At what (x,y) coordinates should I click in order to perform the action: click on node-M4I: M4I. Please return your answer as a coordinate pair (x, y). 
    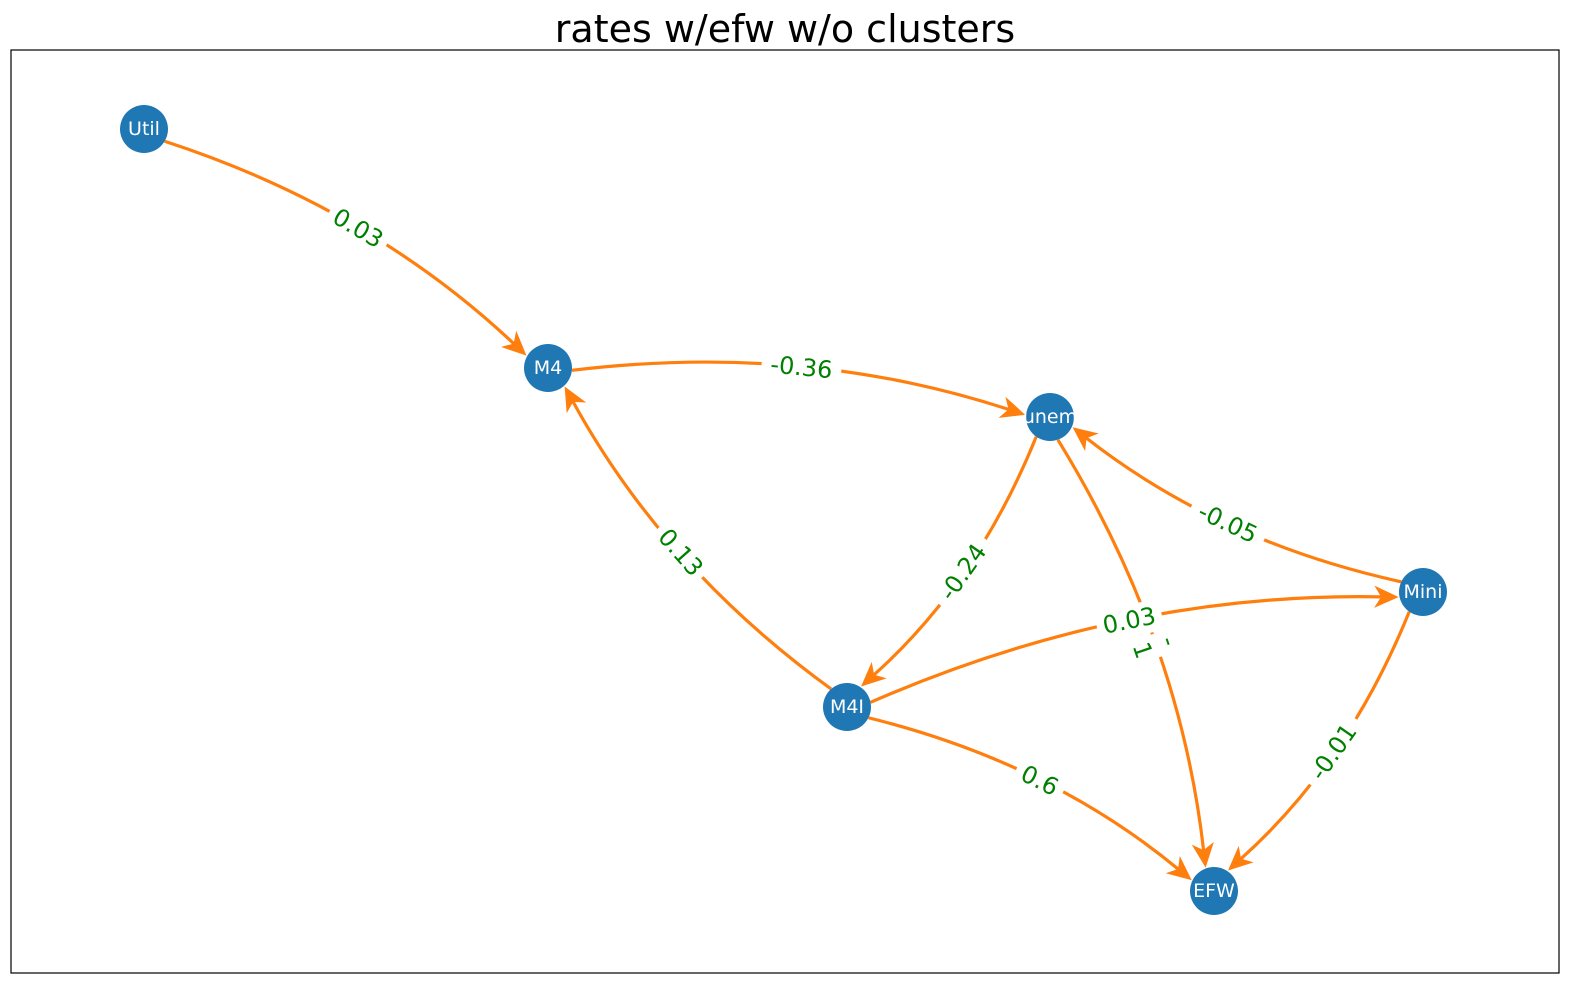
    Looking at the image, I should click on (847, 707).